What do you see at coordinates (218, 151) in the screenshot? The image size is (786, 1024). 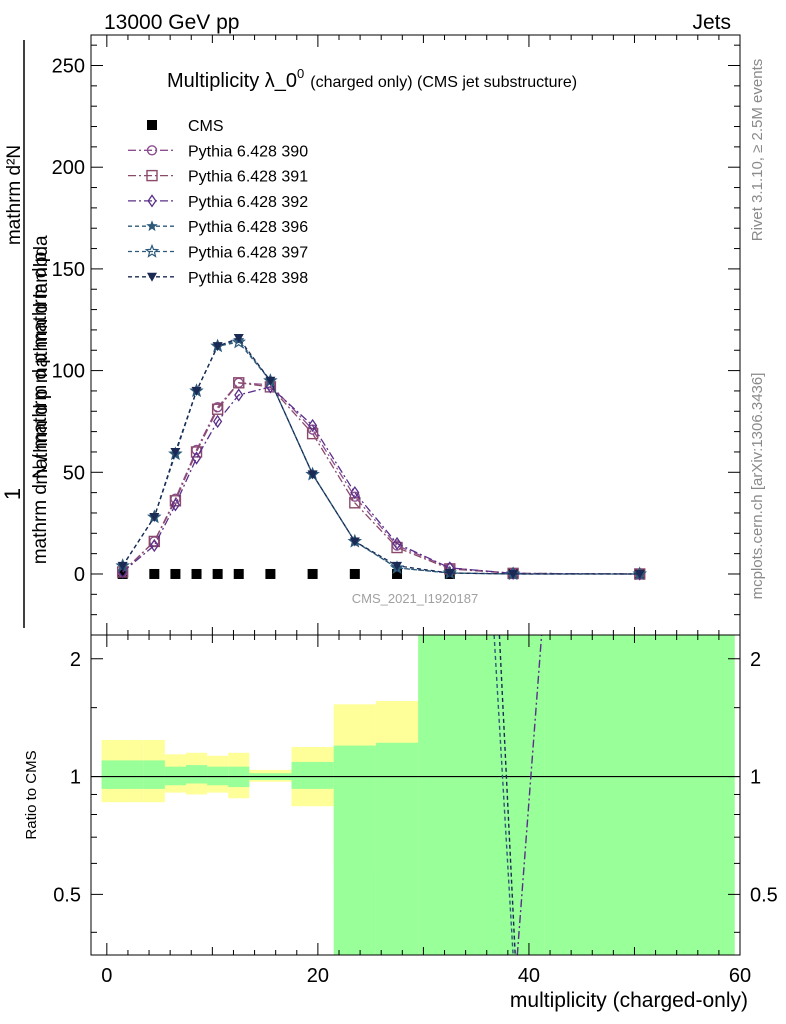 I see `legend-entry: Pythia 6.428 390` at bounding box center [218, 151].